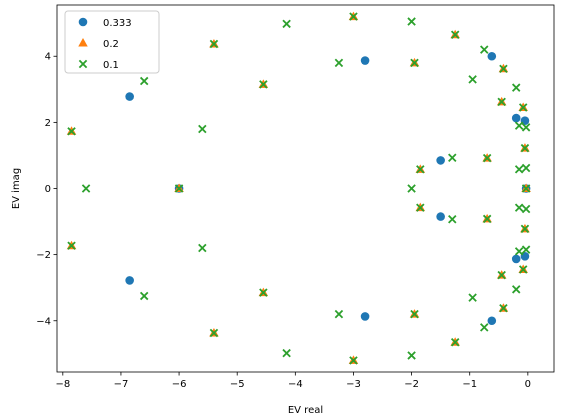 The width and height of the screenshot is (561, 420). I want to click on x-tick-label: −6, so click(179, 384).